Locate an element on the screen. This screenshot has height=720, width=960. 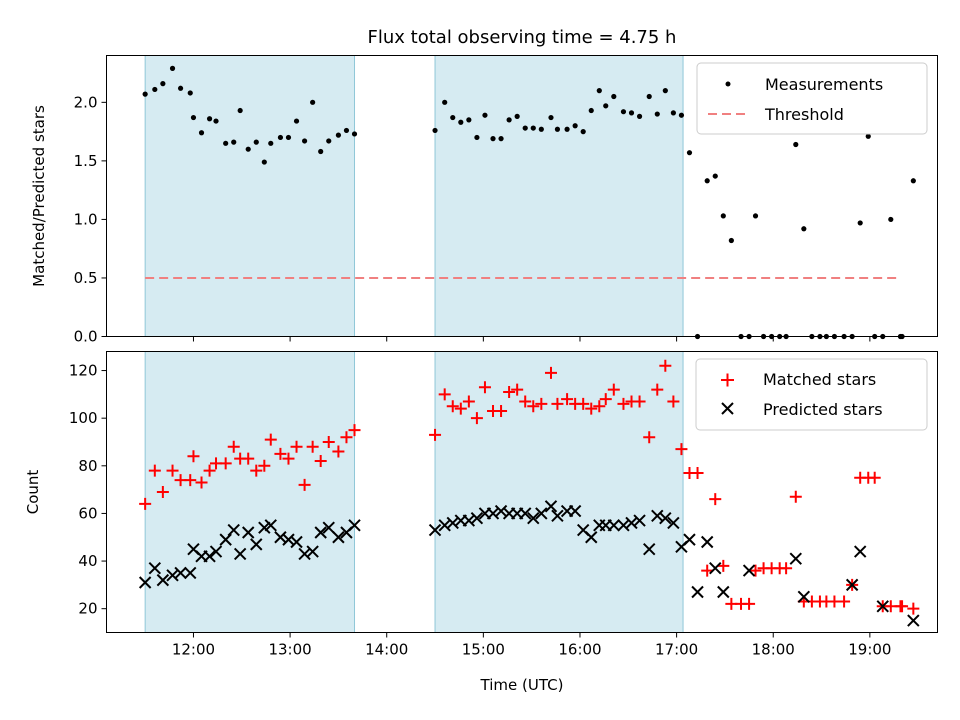
x-axis-label: Time (UTC) is located at coordinates (522, 685).